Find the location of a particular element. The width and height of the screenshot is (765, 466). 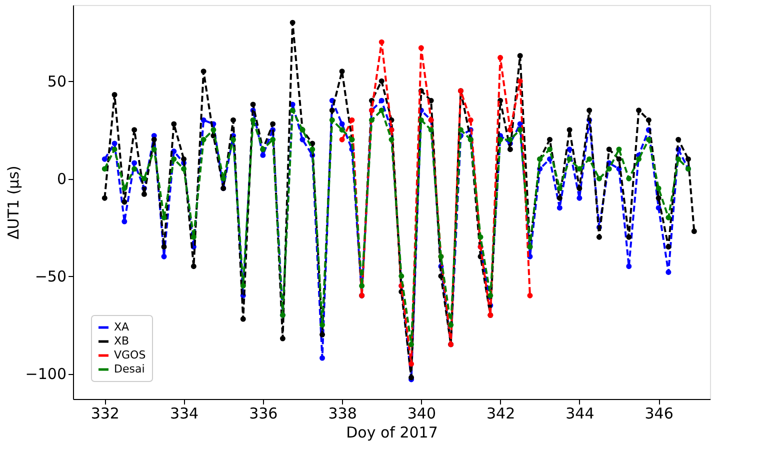

x-tick-label: 344 is located at coordinates (580, 413).